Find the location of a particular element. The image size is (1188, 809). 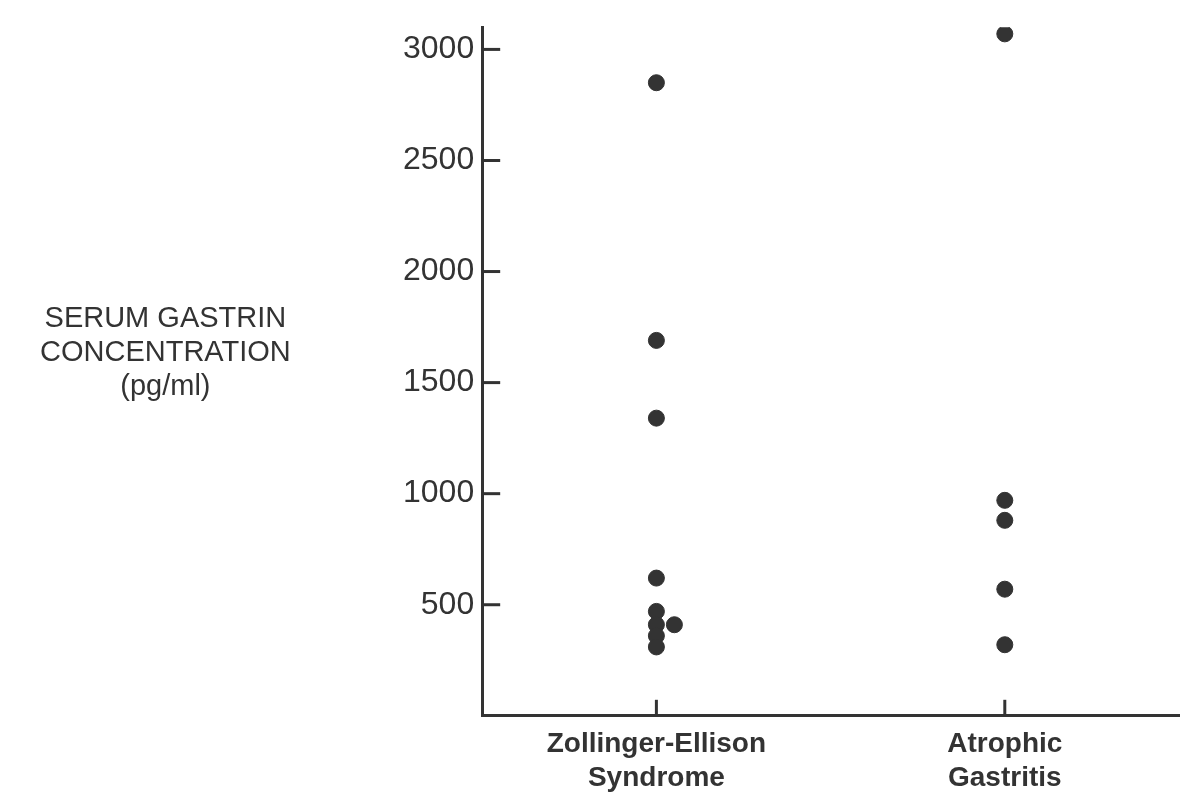

y-tick-label: 3000 is located at coordinates (439, 47).